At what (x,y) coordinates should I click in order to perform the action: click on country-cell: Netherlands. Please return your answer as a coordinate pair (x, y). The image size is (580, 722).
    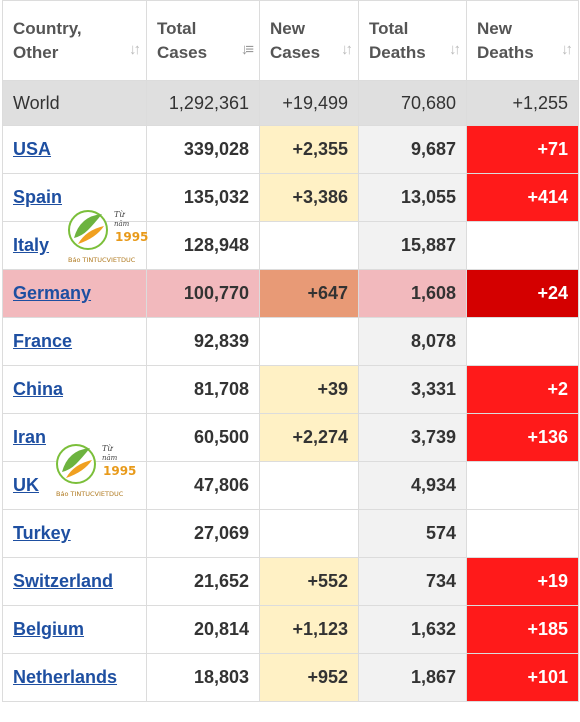
    Looking at the image, I should click on (74, 677).